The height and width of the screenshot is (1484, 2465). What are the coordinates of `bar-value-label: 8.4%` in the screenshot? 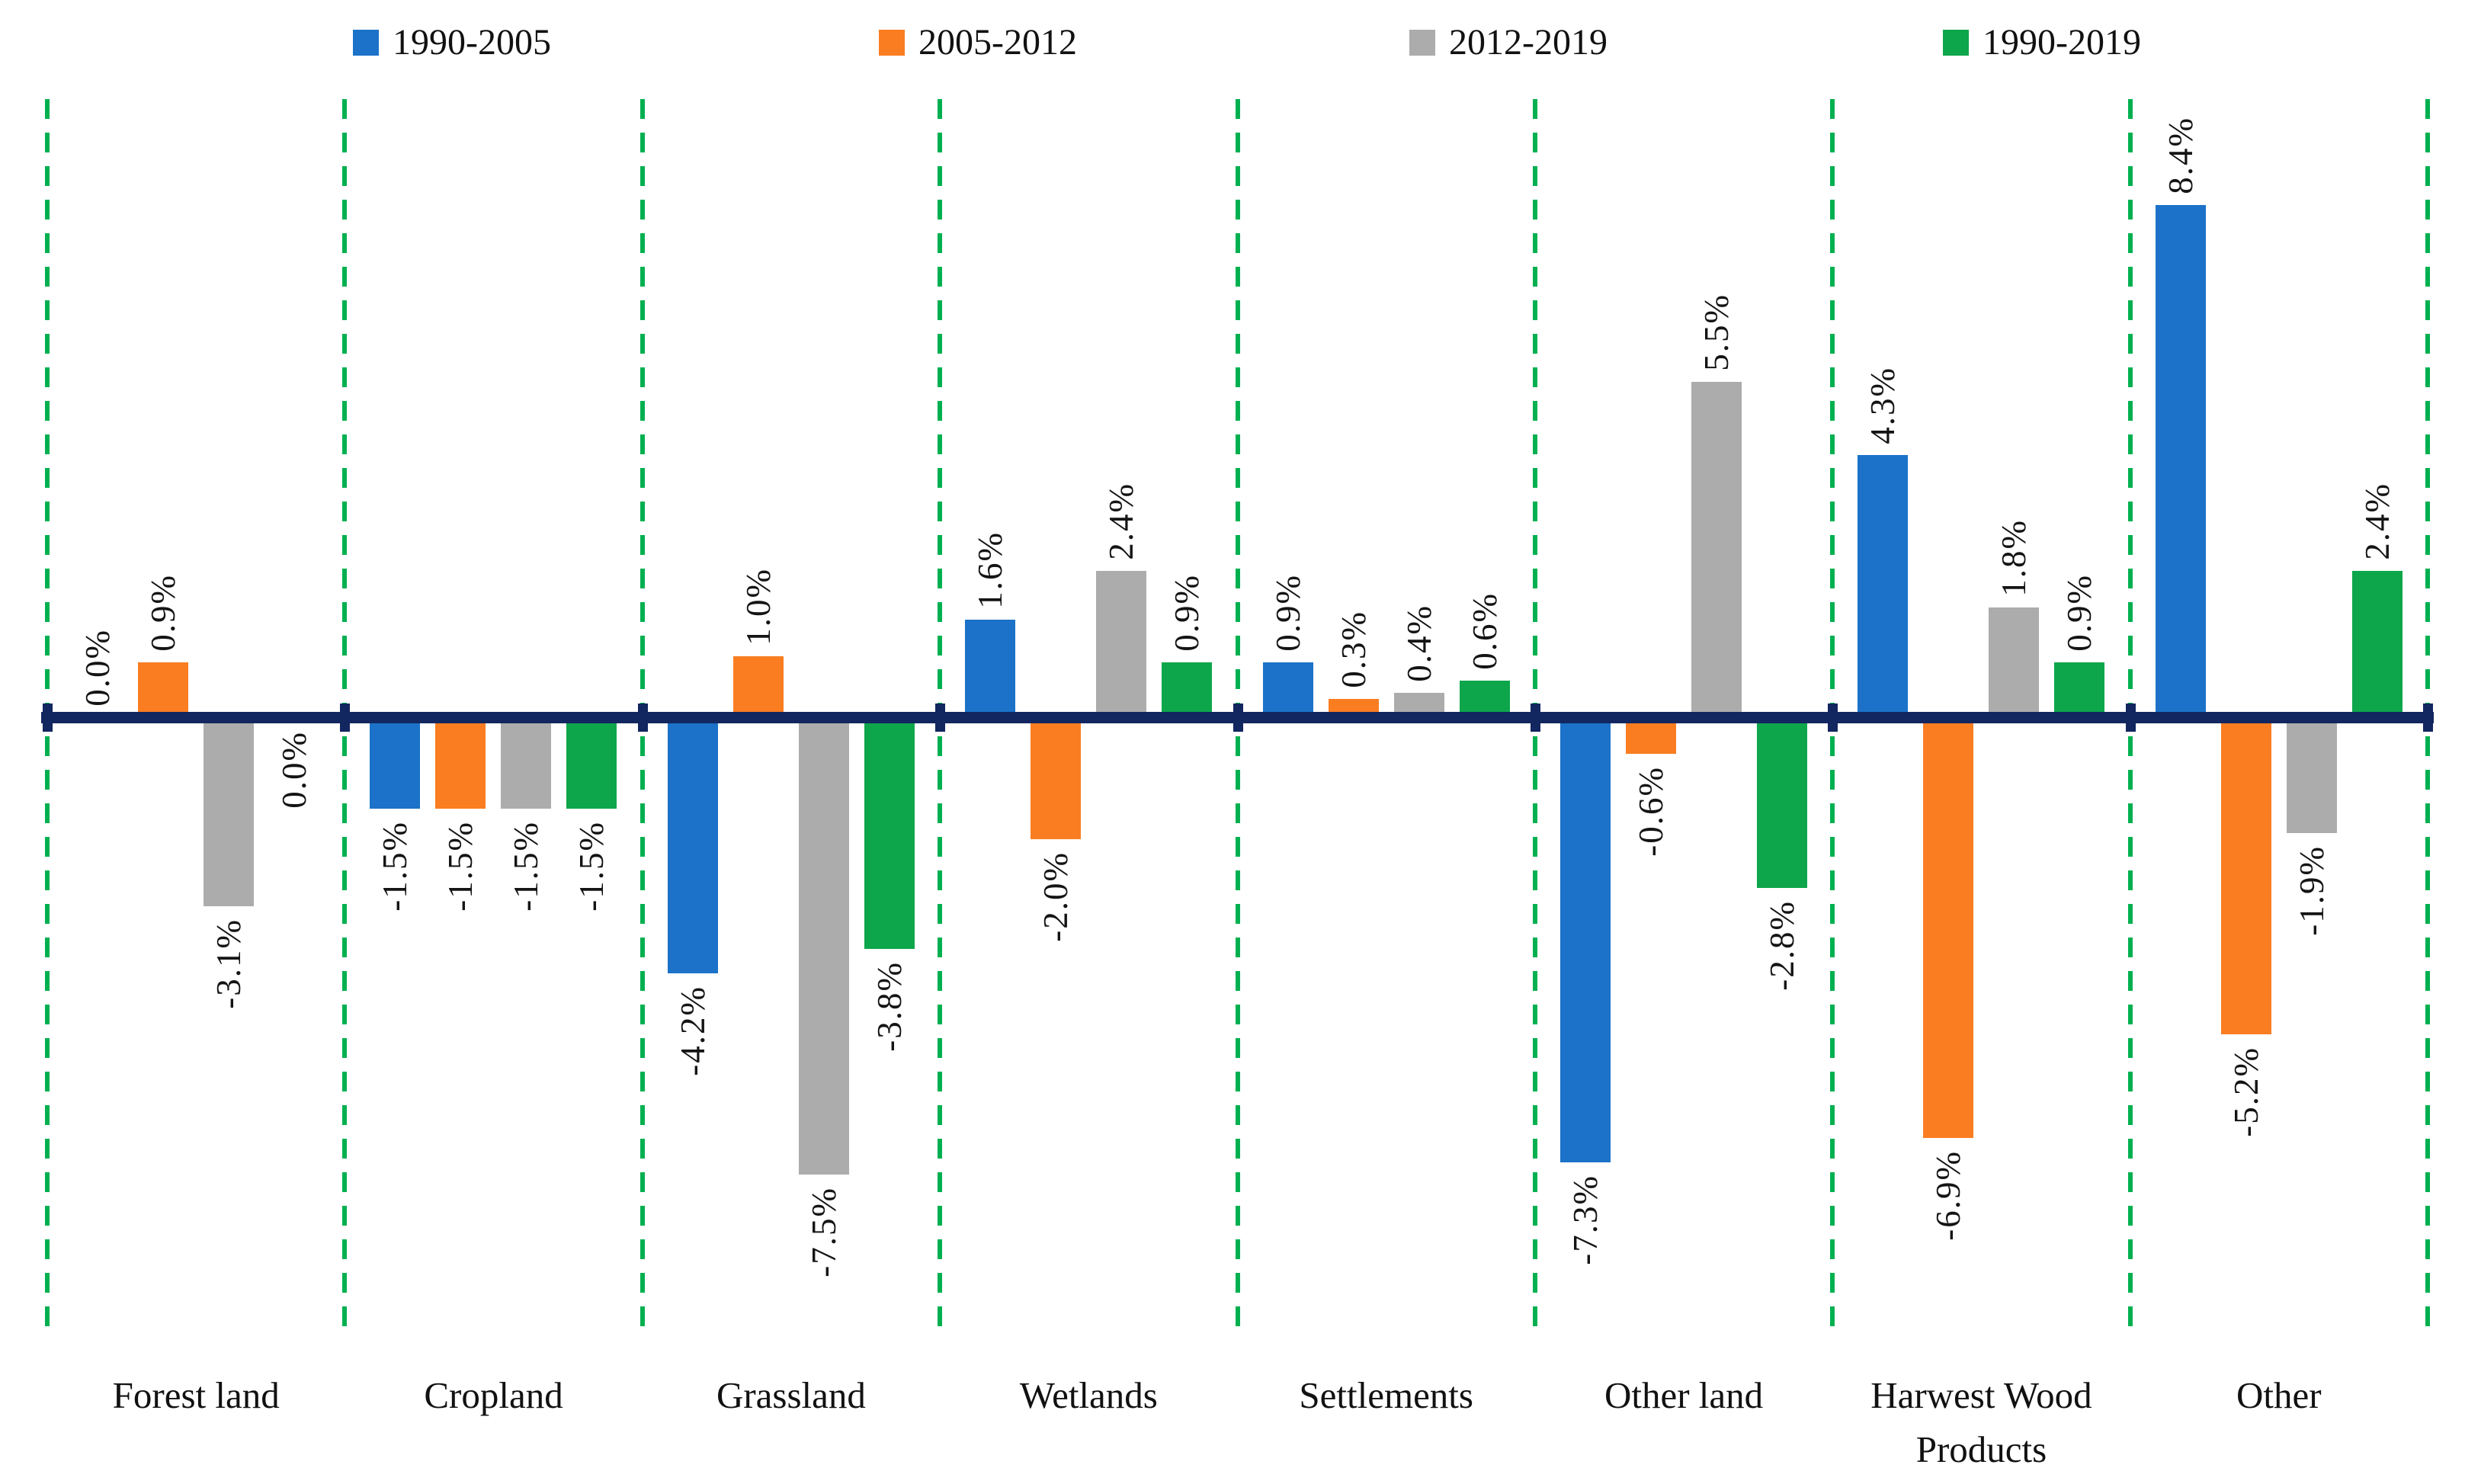 It's located at (2180, 155).